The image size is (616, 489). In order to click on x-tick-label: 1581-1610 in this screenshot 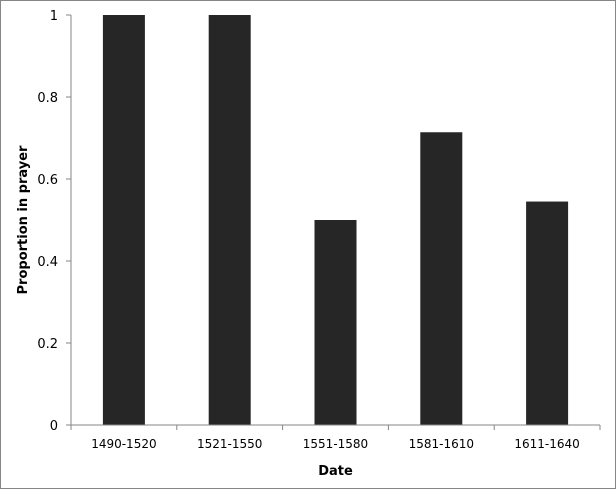, I will do `click(441, 444)`.